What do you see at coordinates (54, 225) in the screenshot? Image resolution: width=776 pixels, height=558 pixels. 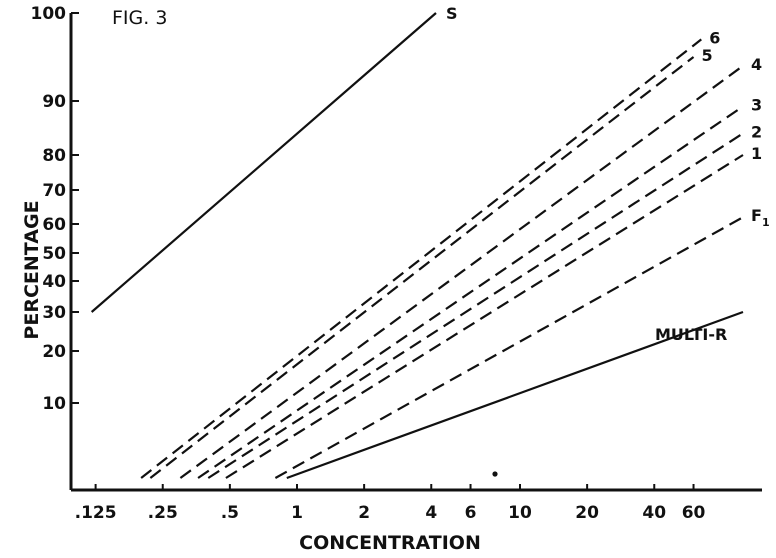 I see `y-tick-label: 60` at bounding box center [54, 225].